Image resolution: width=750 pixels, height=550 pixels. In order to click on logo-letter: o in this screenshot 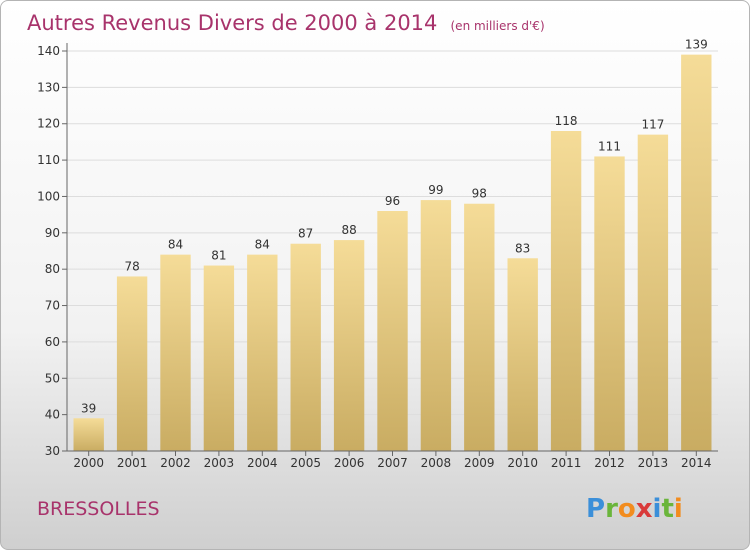, I will do `click(627, 509)`.